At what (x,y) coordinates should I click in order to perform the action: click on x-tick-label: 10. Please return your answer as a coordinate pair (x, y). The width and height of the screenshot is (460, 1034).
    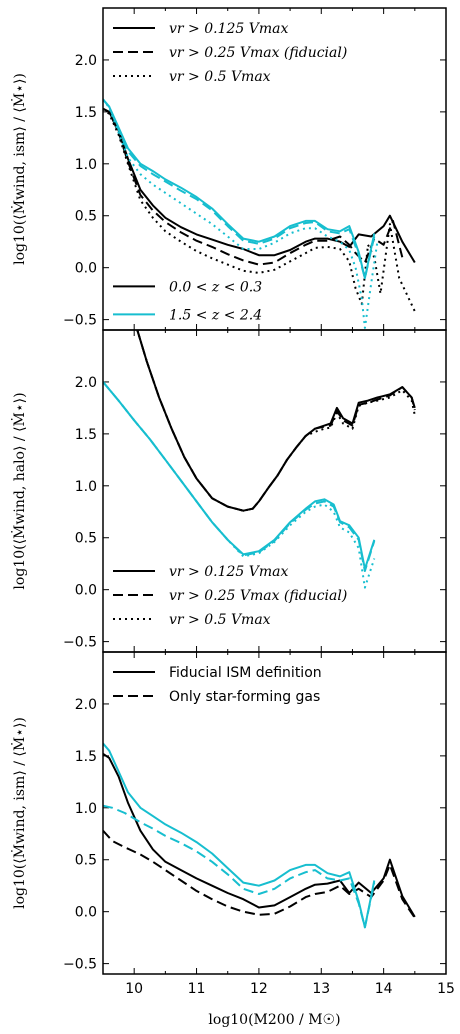
    Looking at the image, I should click on (134, 989).